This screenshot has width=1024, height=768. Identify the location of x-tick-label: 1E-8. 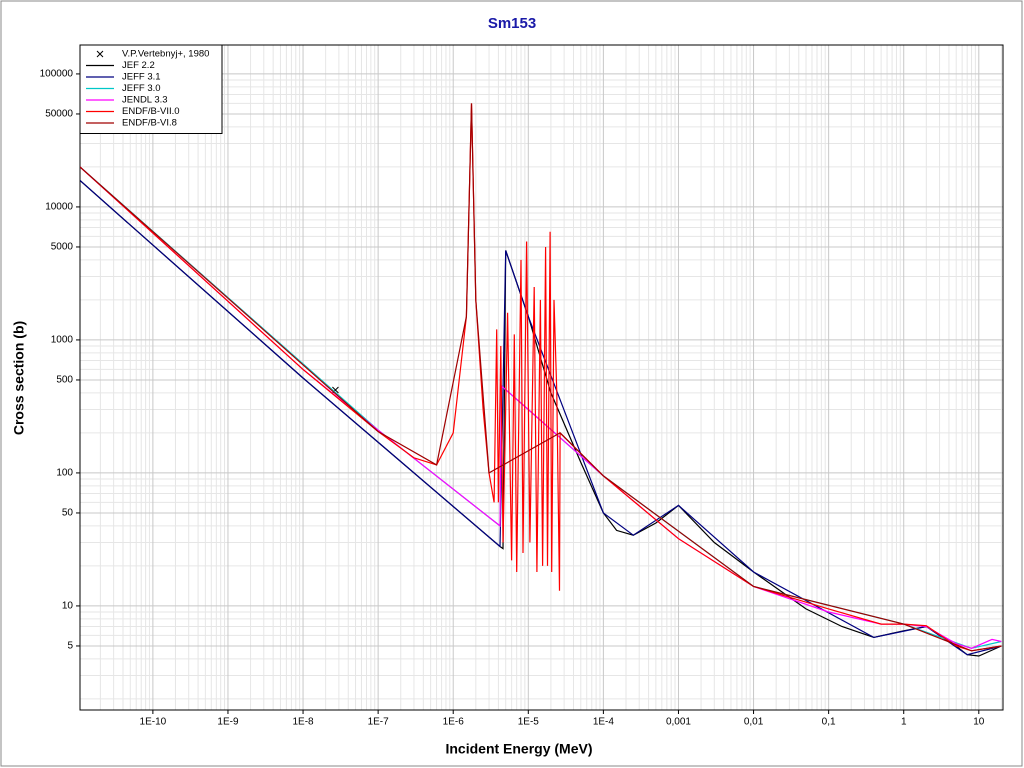
(303, 722).